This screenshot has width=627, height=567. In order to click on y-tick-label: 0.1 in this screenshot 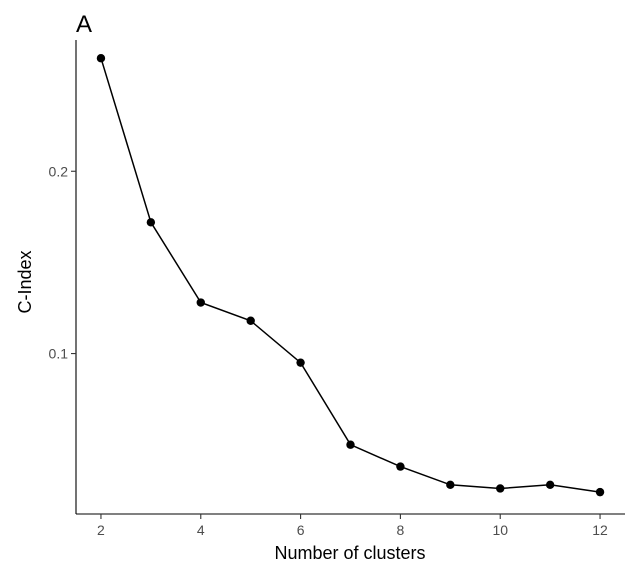, I will do `click(59, 354)`.